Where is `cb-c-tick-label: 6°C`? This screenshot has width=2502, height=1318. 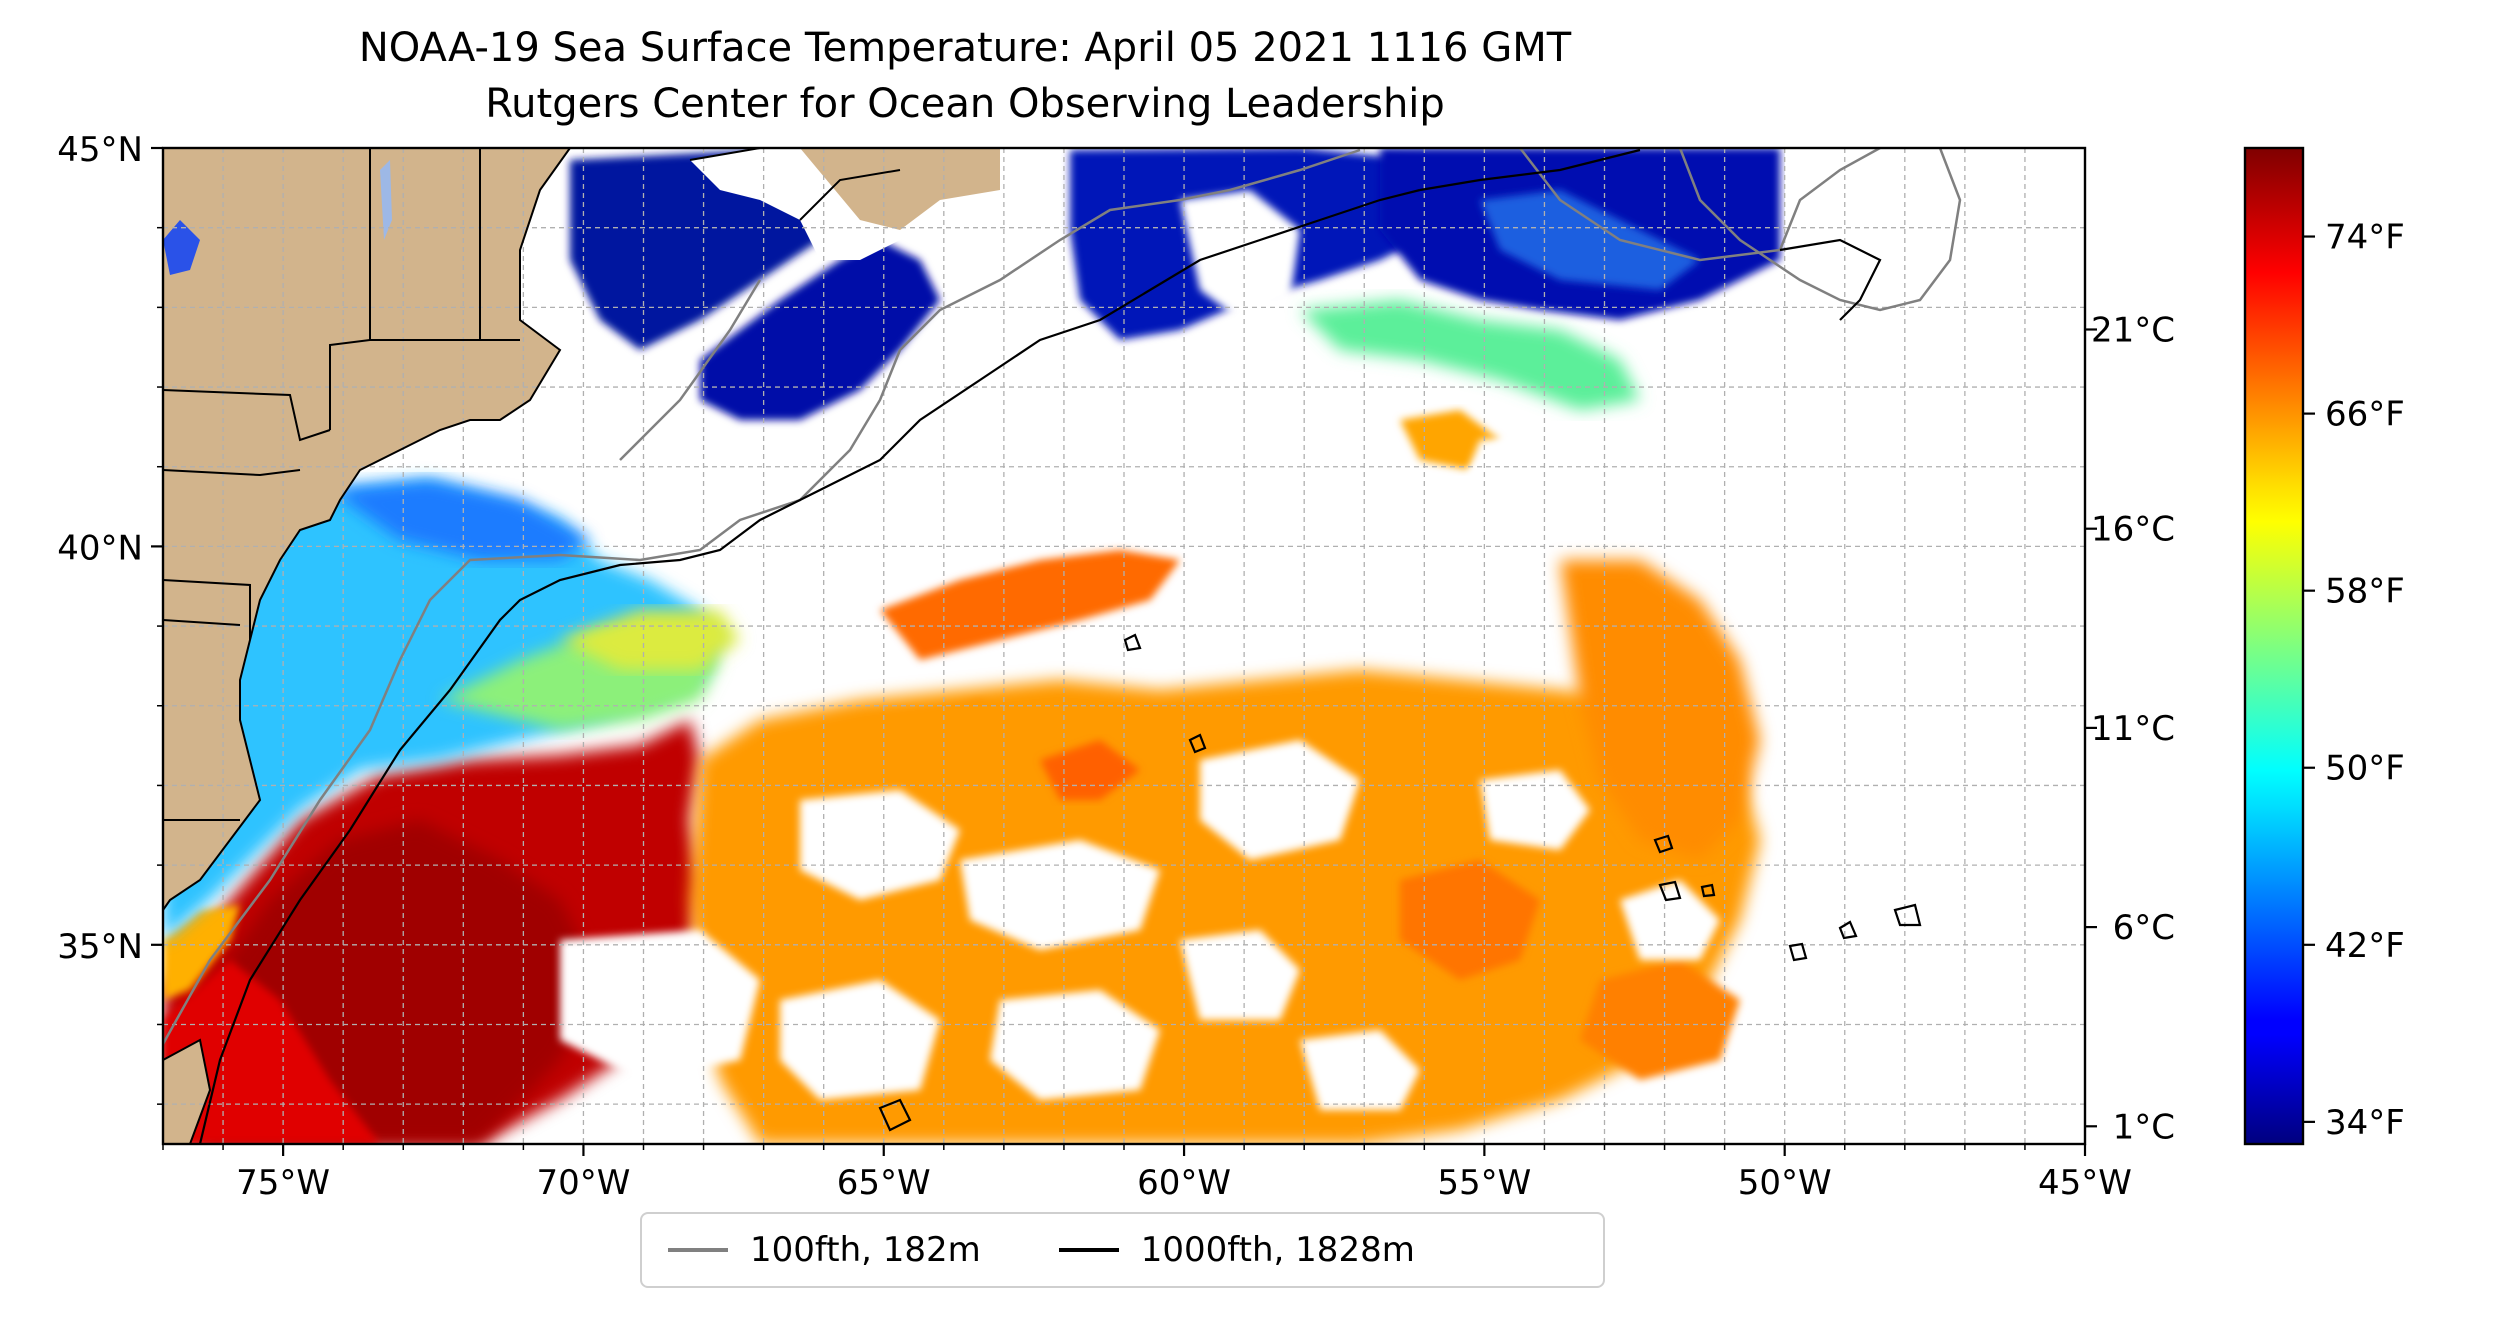
cb-c-tick-label: 6°C is located at coordinates (2144, 928).